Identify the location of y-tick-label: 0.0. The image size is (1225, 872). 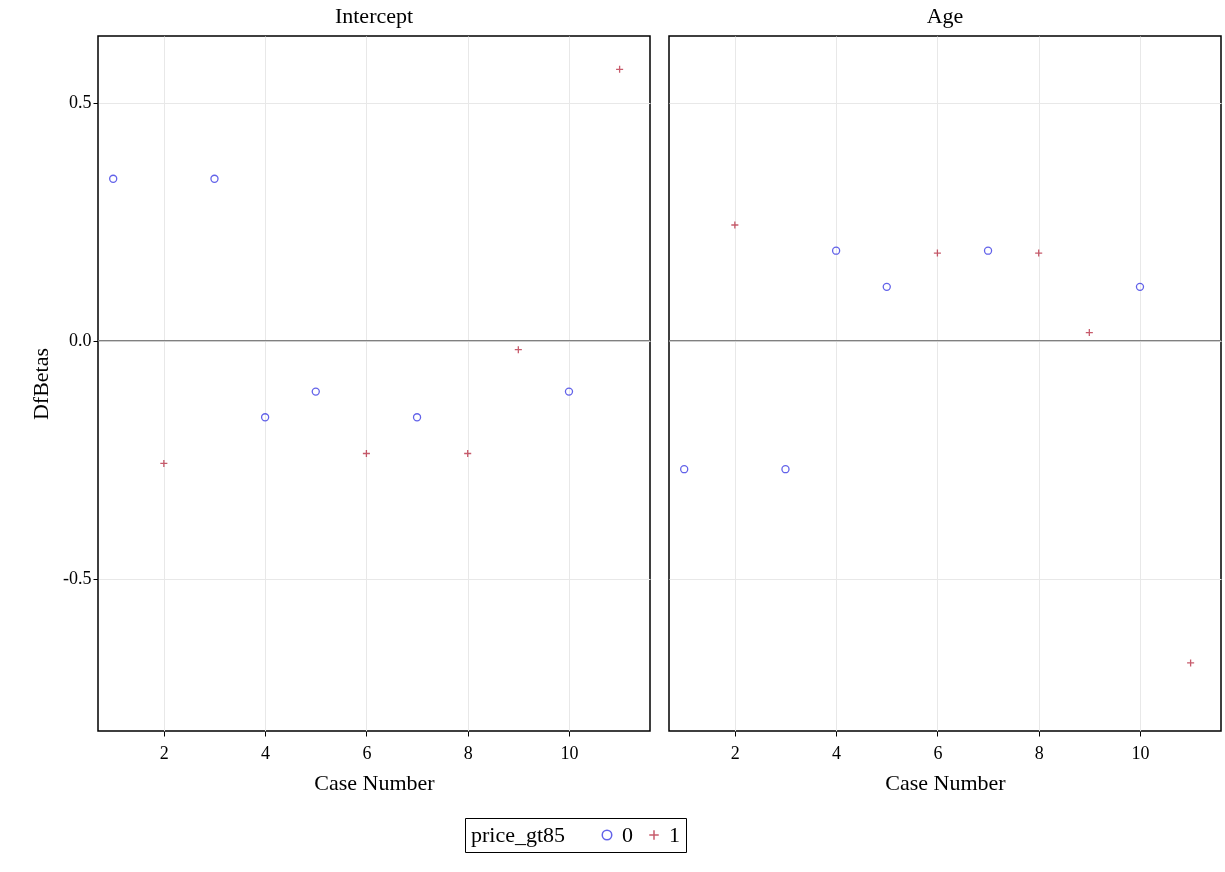
(80, 340).